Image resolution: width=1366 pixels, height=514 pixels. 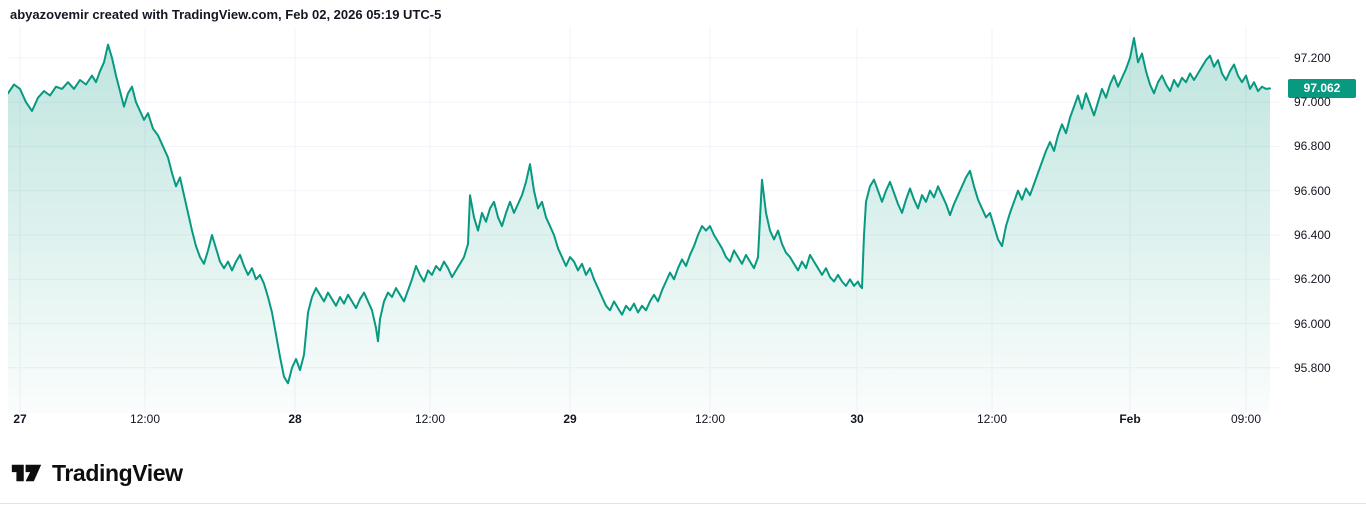 I want to click on price-axis-label: 96.800, so click(x=1312, y=146).